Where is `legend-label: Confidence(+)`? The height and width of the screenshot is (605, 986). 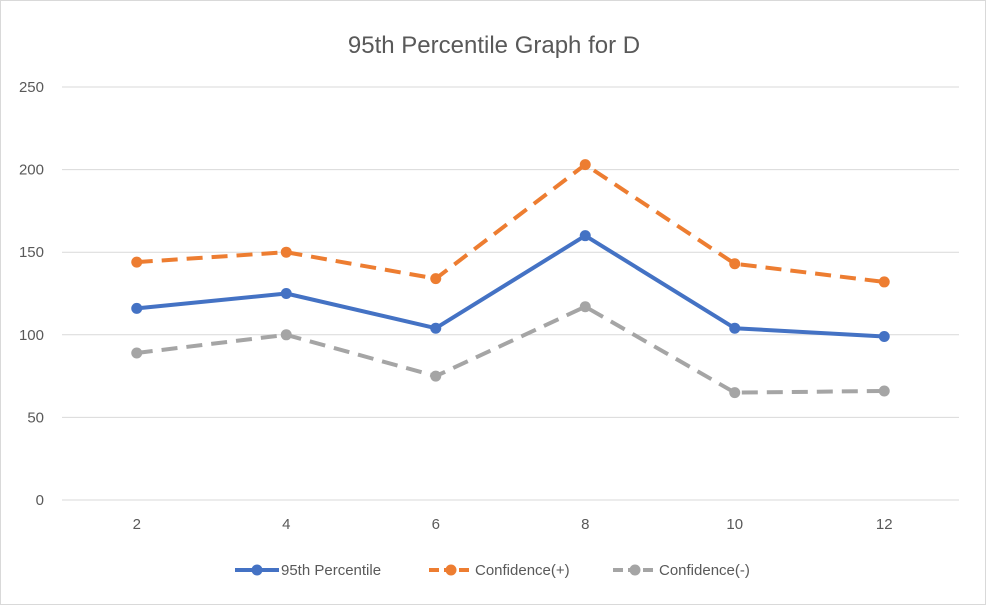
legend-label: Confidence(+) is located at coordinates (522, 570).